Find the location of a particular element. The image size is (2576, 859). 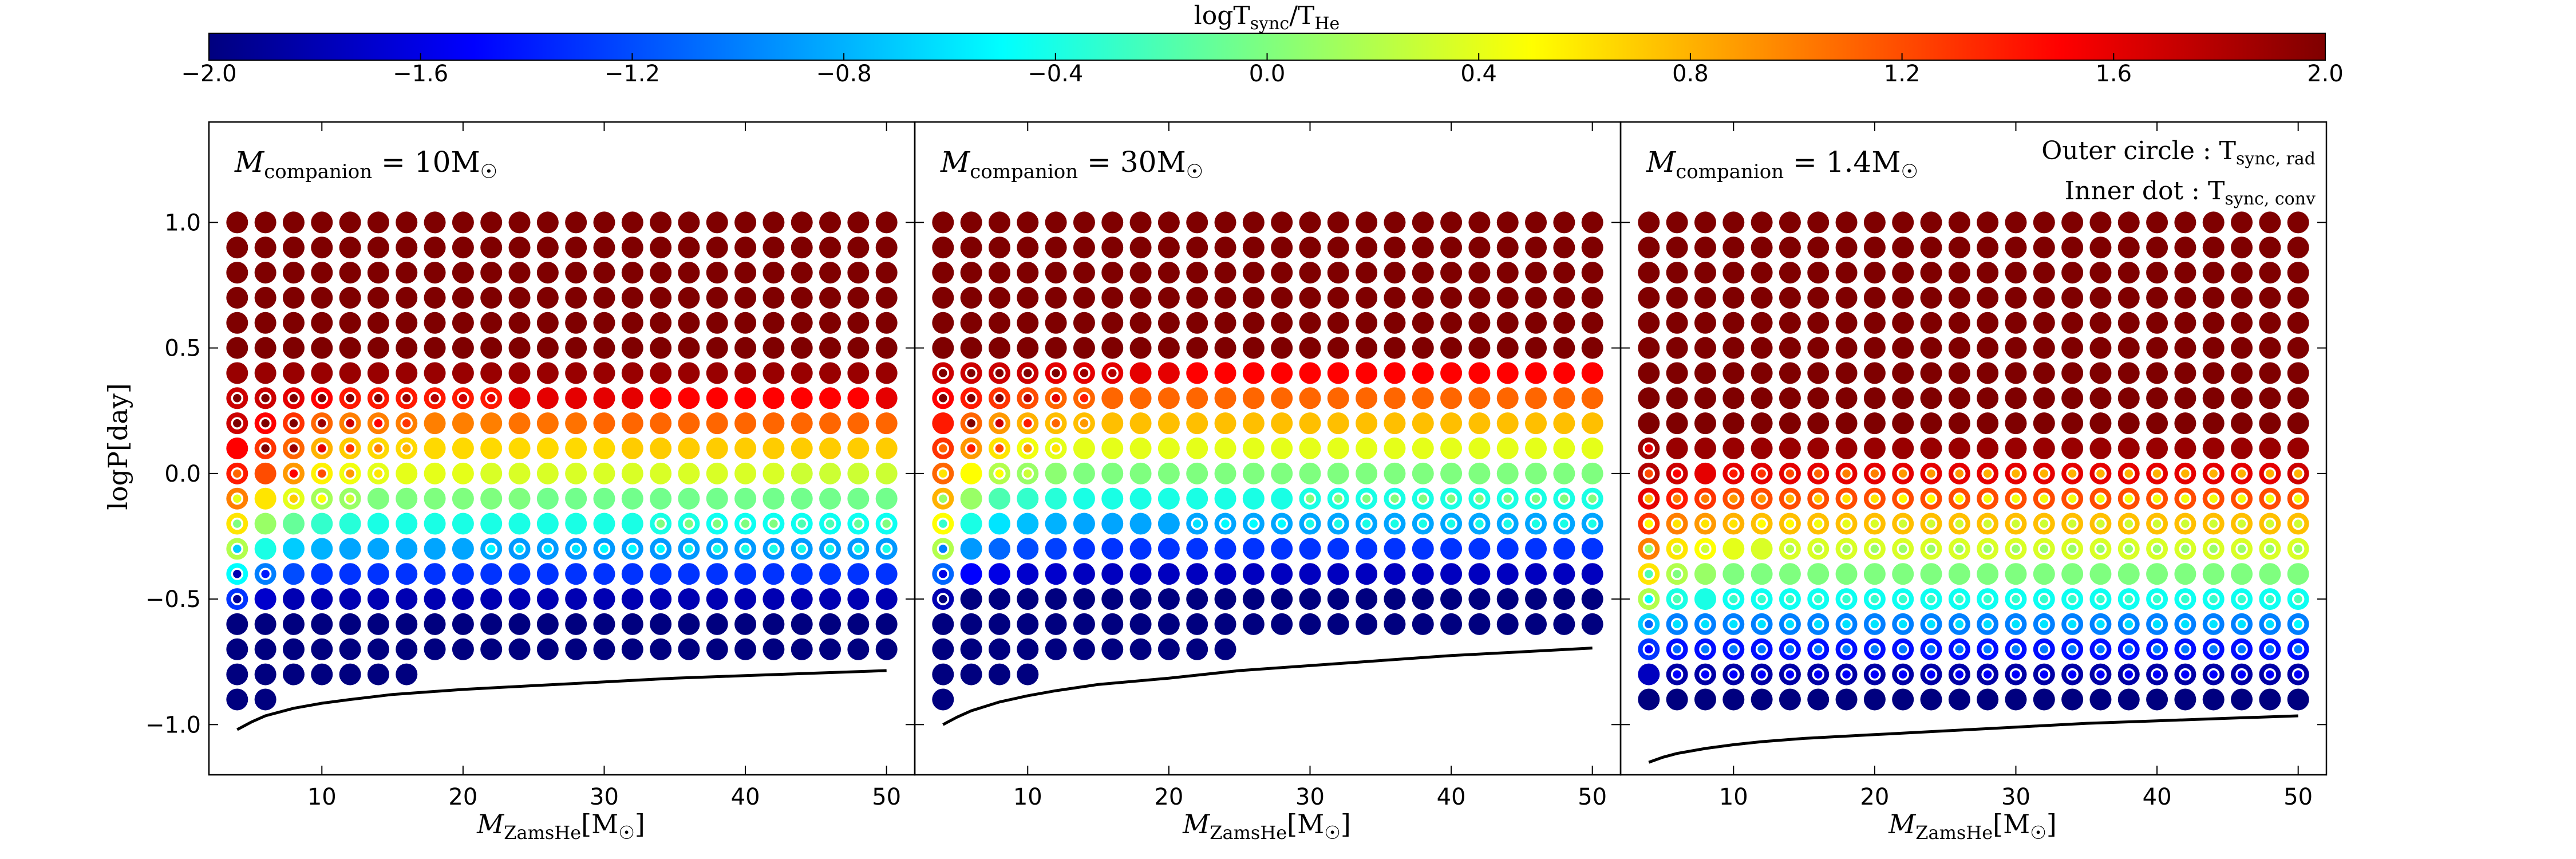

panel-30-x-label: MZamsHe[M☉] is located at coordinates (1266, 826).